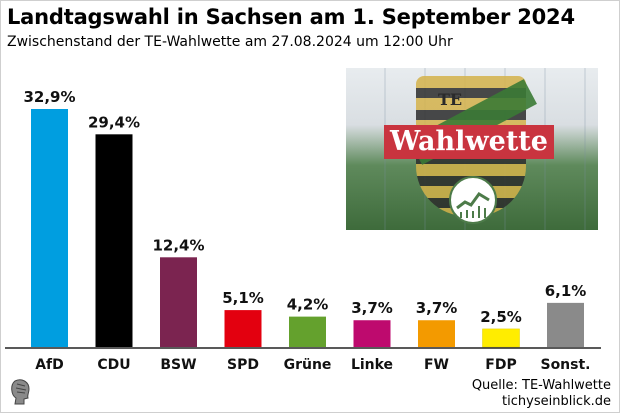 This screenshot has width=620, height=413. I want to click on chart-badge-icon, so click(473, 200).